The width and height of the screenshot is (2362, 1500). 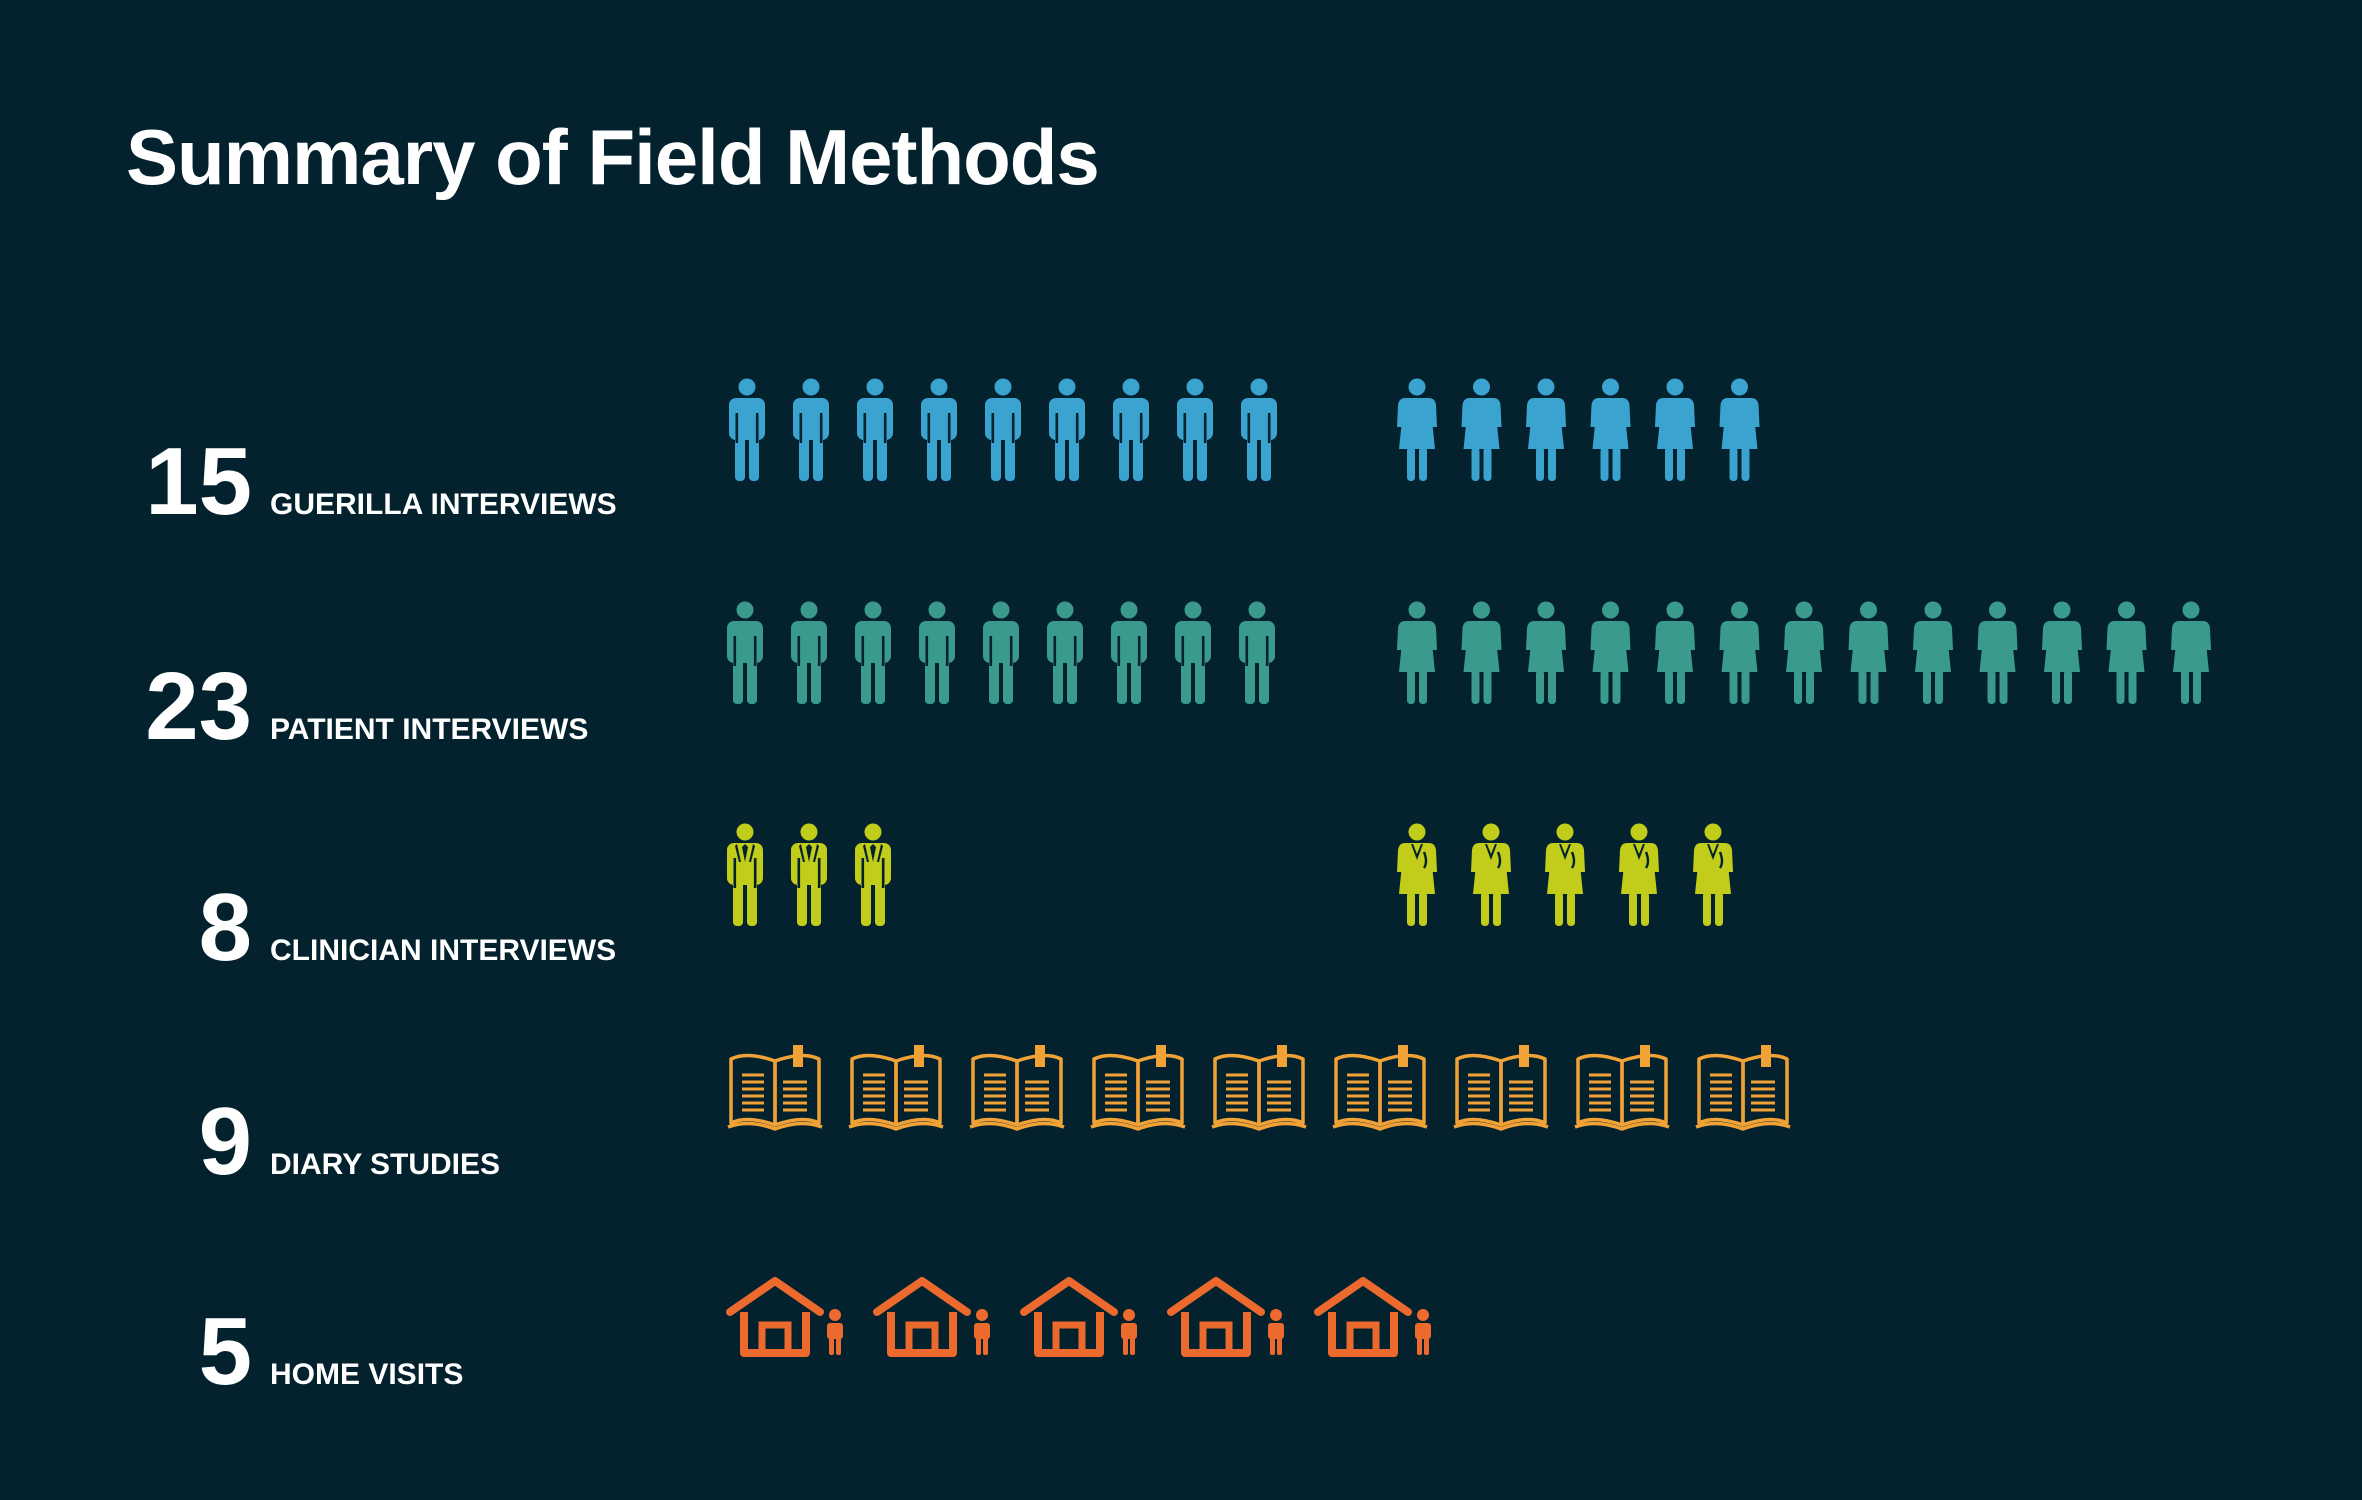 I want to click on row-label: GUERILLA INTERVIEWS, so click(x=443, y=504).